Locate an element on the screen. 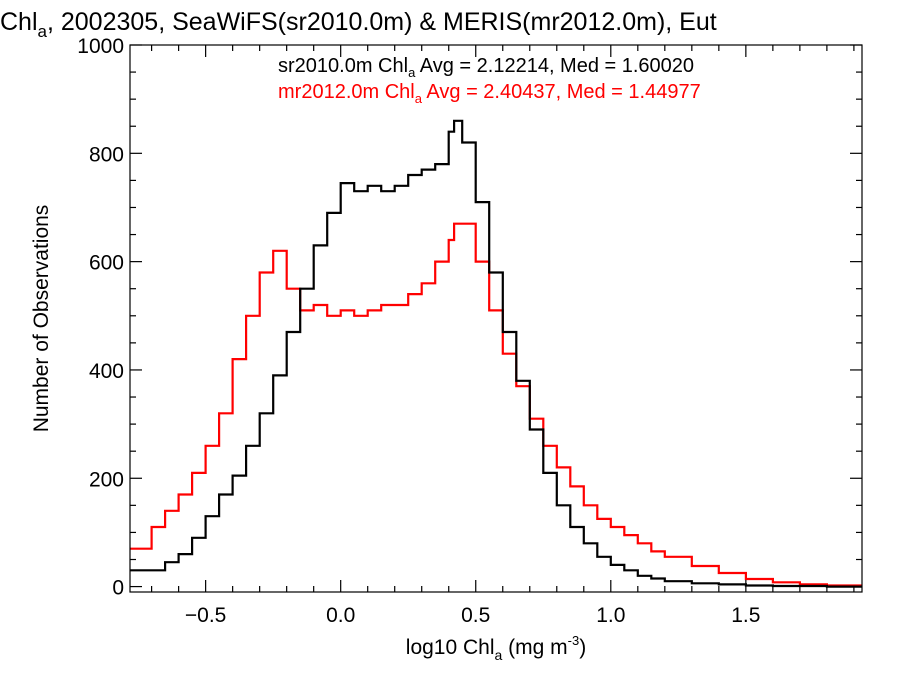 The height and width of the screenshot is (675, 900). y-tick-label: 600 is located at coordinates (106, 263).